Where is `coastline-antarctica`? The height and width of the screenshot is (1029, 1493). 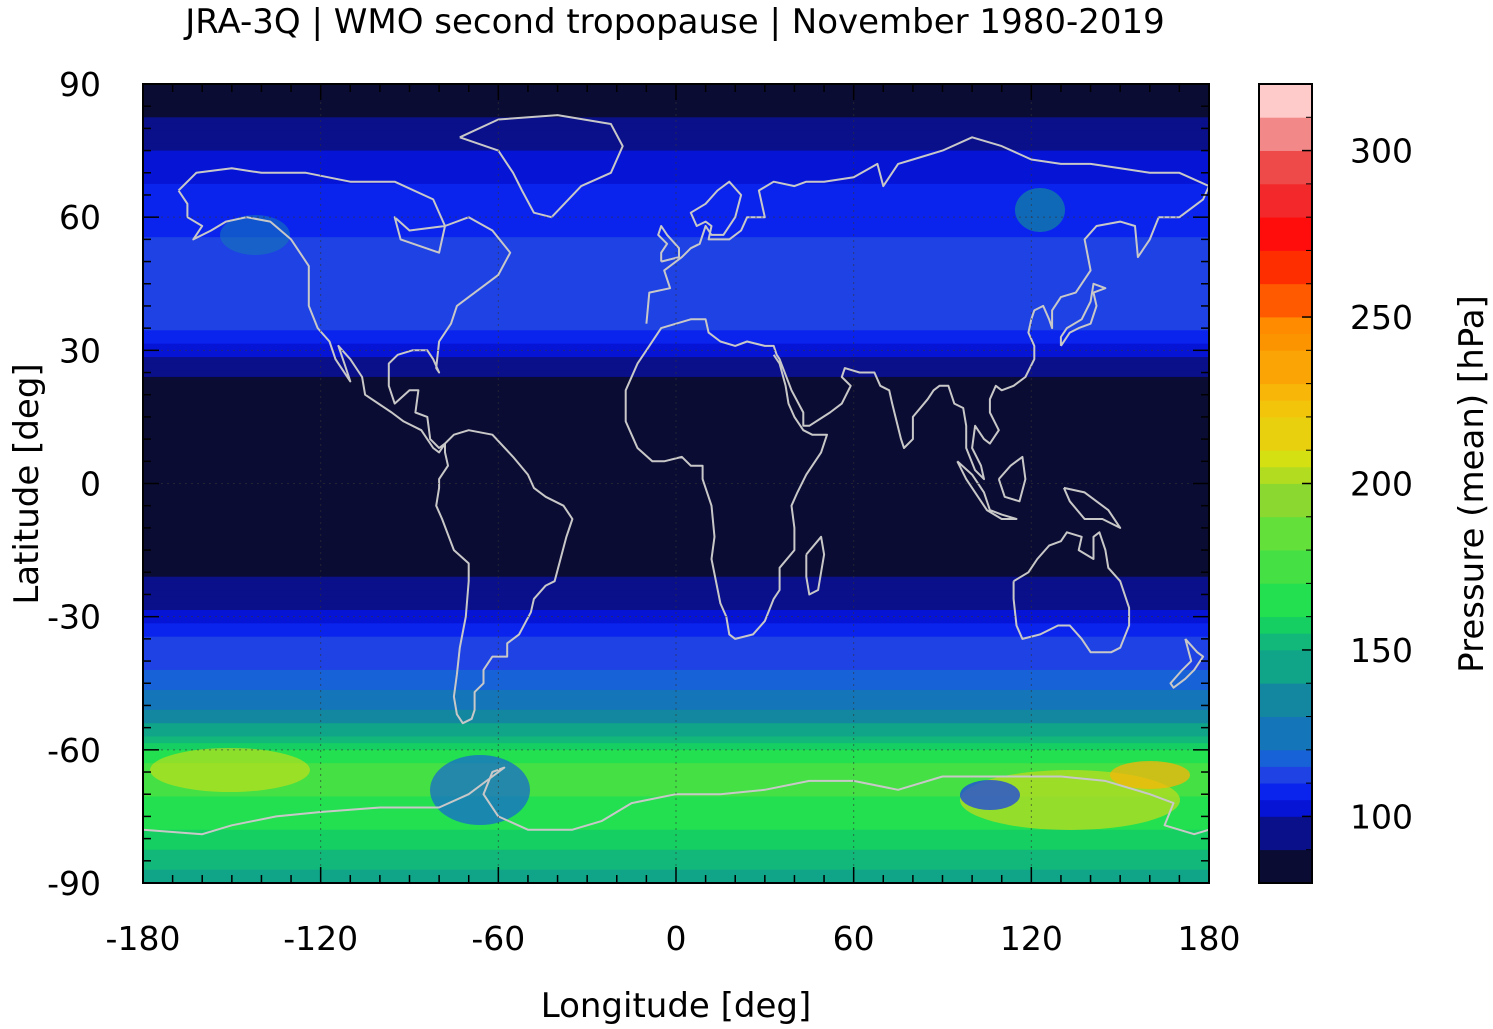
coastline-antarctica is located at coordinates (676, 801).